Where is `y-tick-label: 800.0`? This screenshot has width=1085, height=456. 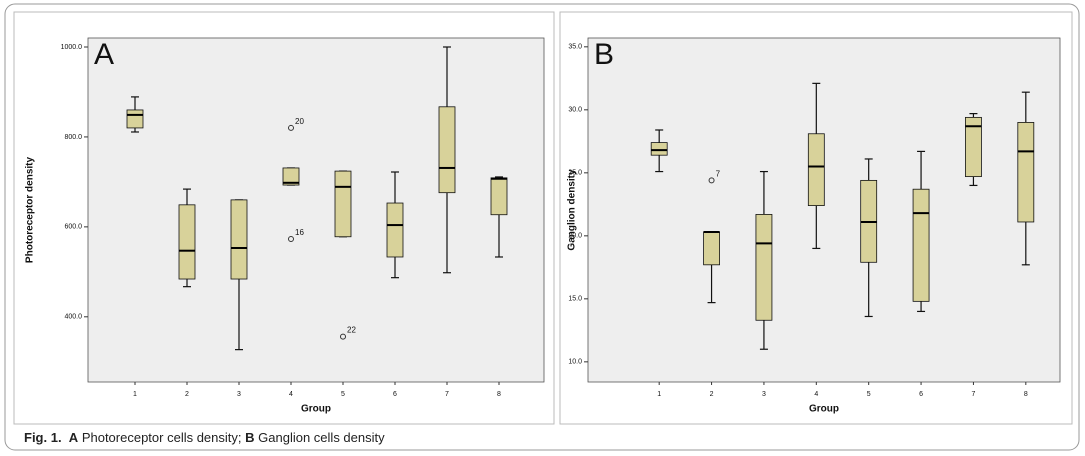 y-tick-label: 800.0 is located at coordinates (73, 137).